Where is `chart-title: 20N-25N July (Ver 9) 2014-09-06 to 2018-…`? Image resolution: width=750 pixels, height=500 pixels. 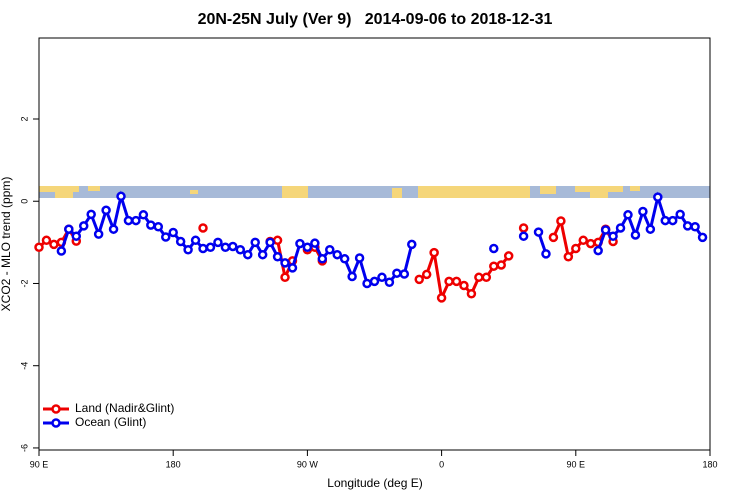 chart-title: 20N-25N July (Ver 9) 2014-09-06 to 2018-… is located at coordinates (375, 19).